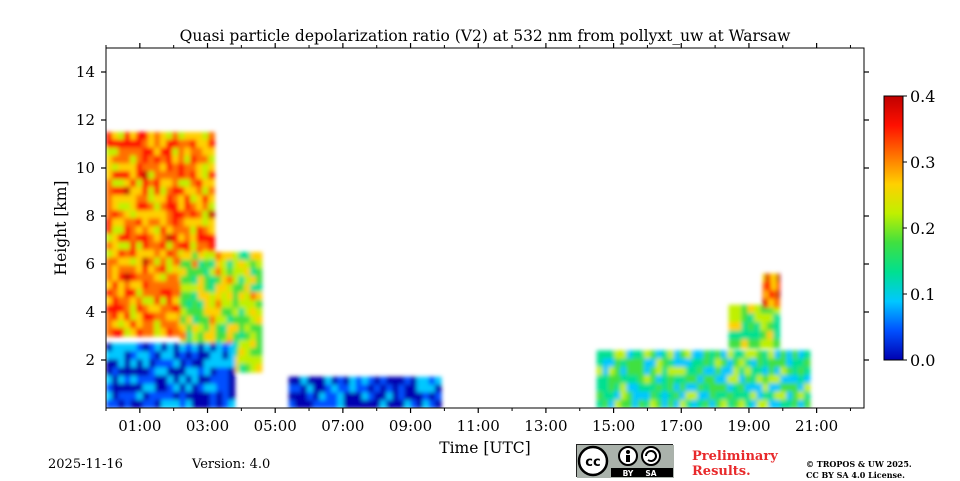 This screenshot has height=481, width=960. What do you see at coordinates (650, 473) in the screenshot?
I see `badge-sa-text: SA` at bounding box center [650, 473].